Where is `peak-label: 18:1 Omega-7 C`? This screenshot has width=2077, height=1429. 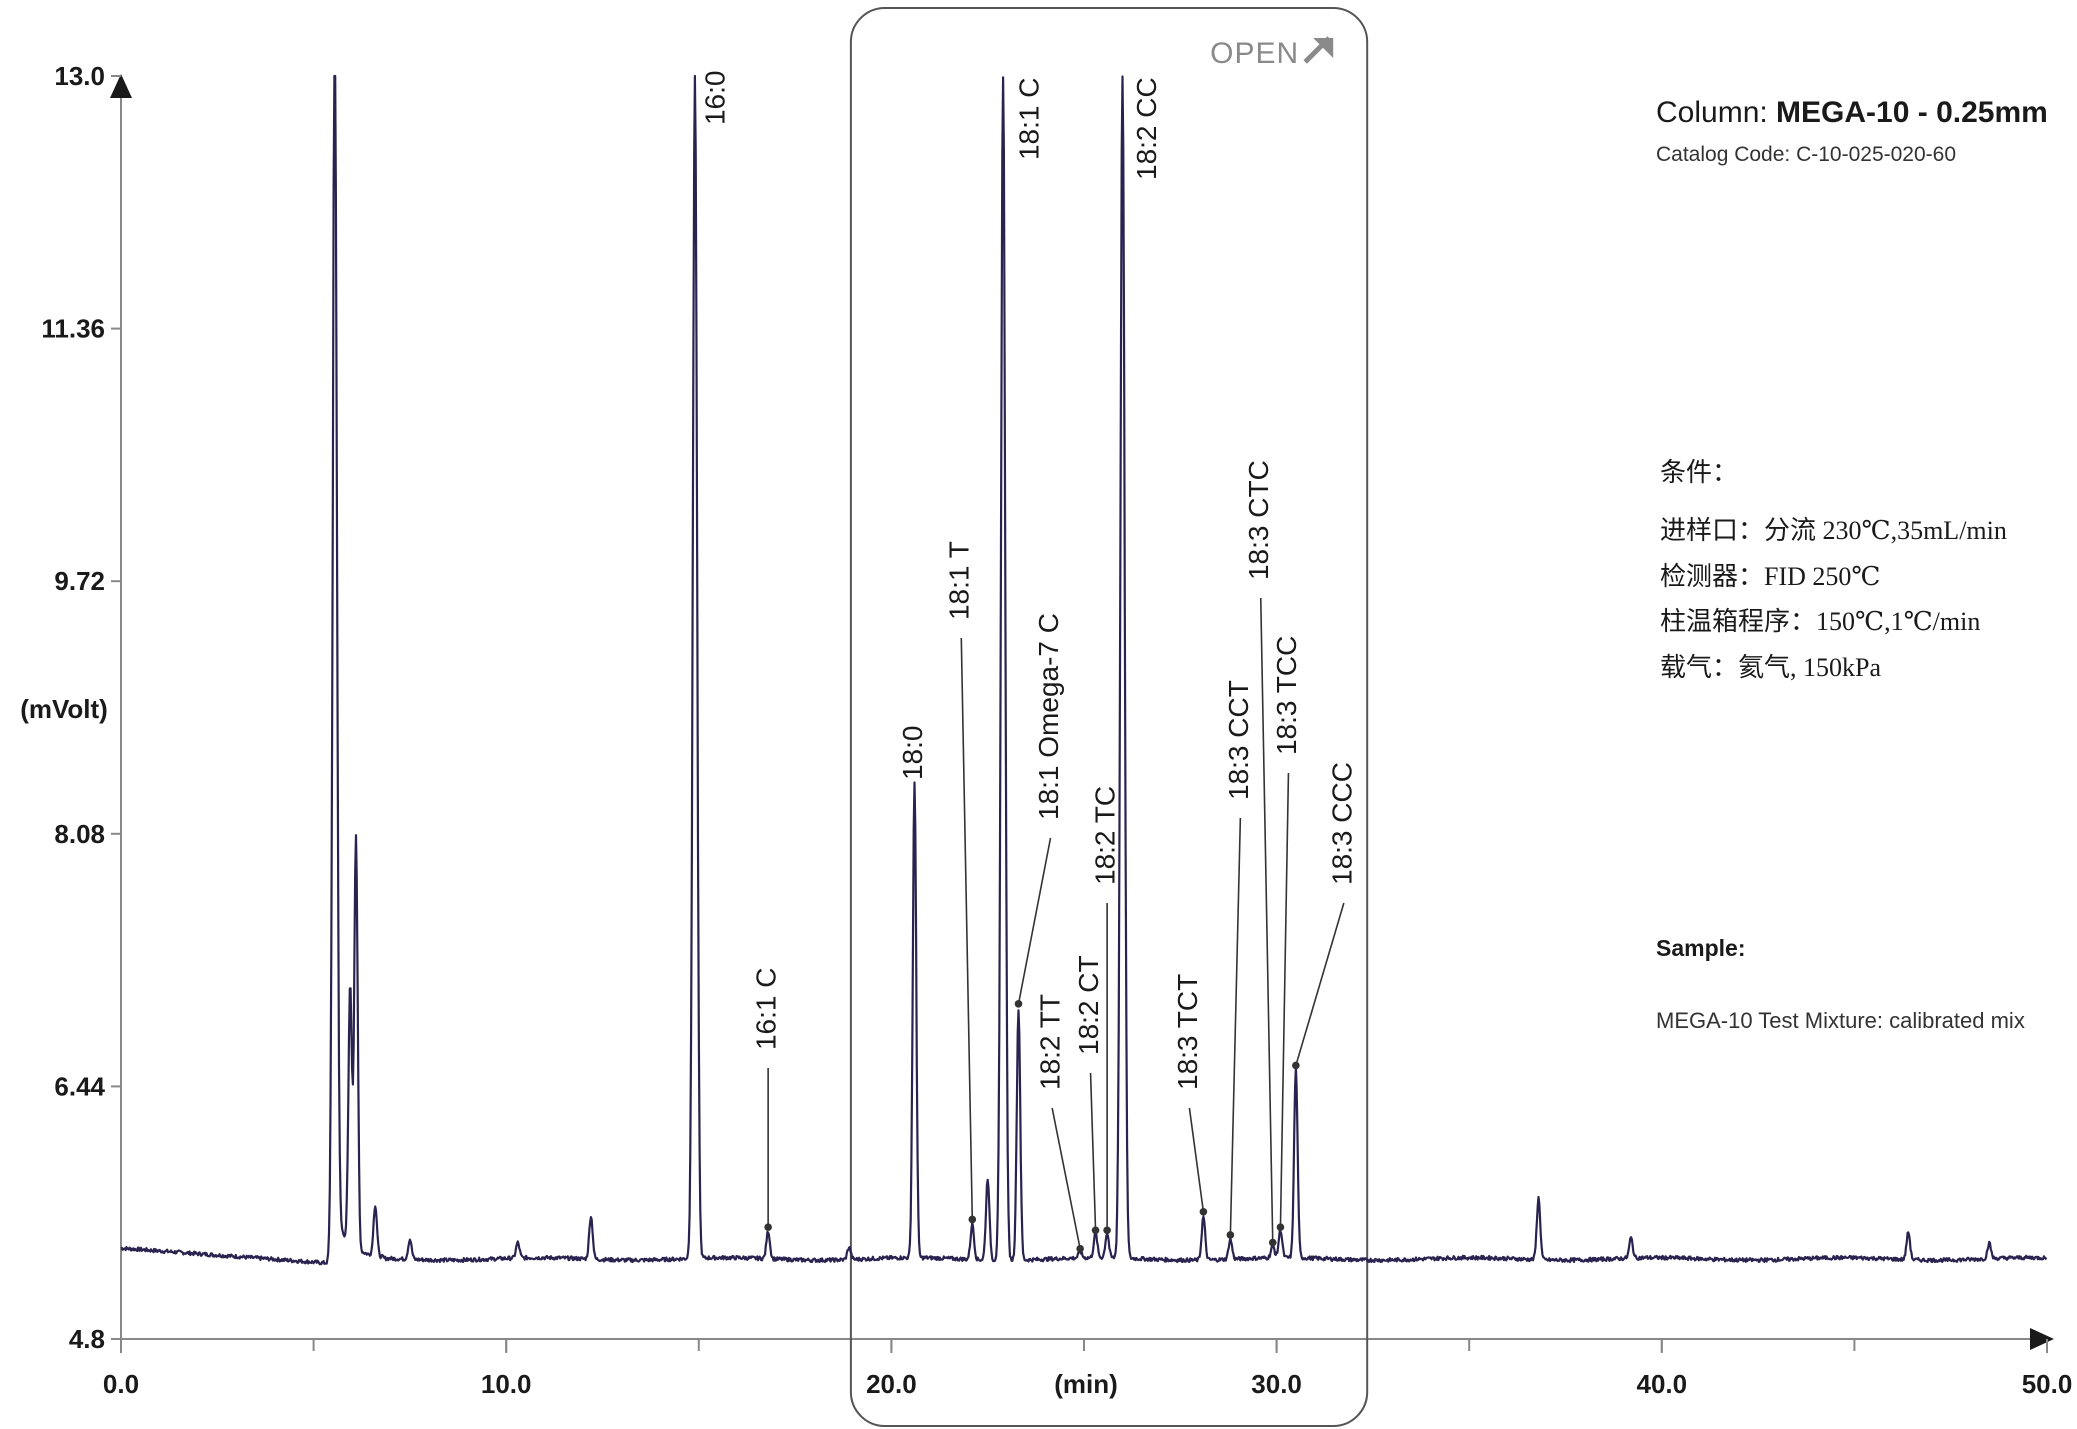
peak-label: 18:1 Omega-7 C is located at coordinates (1048, 716).